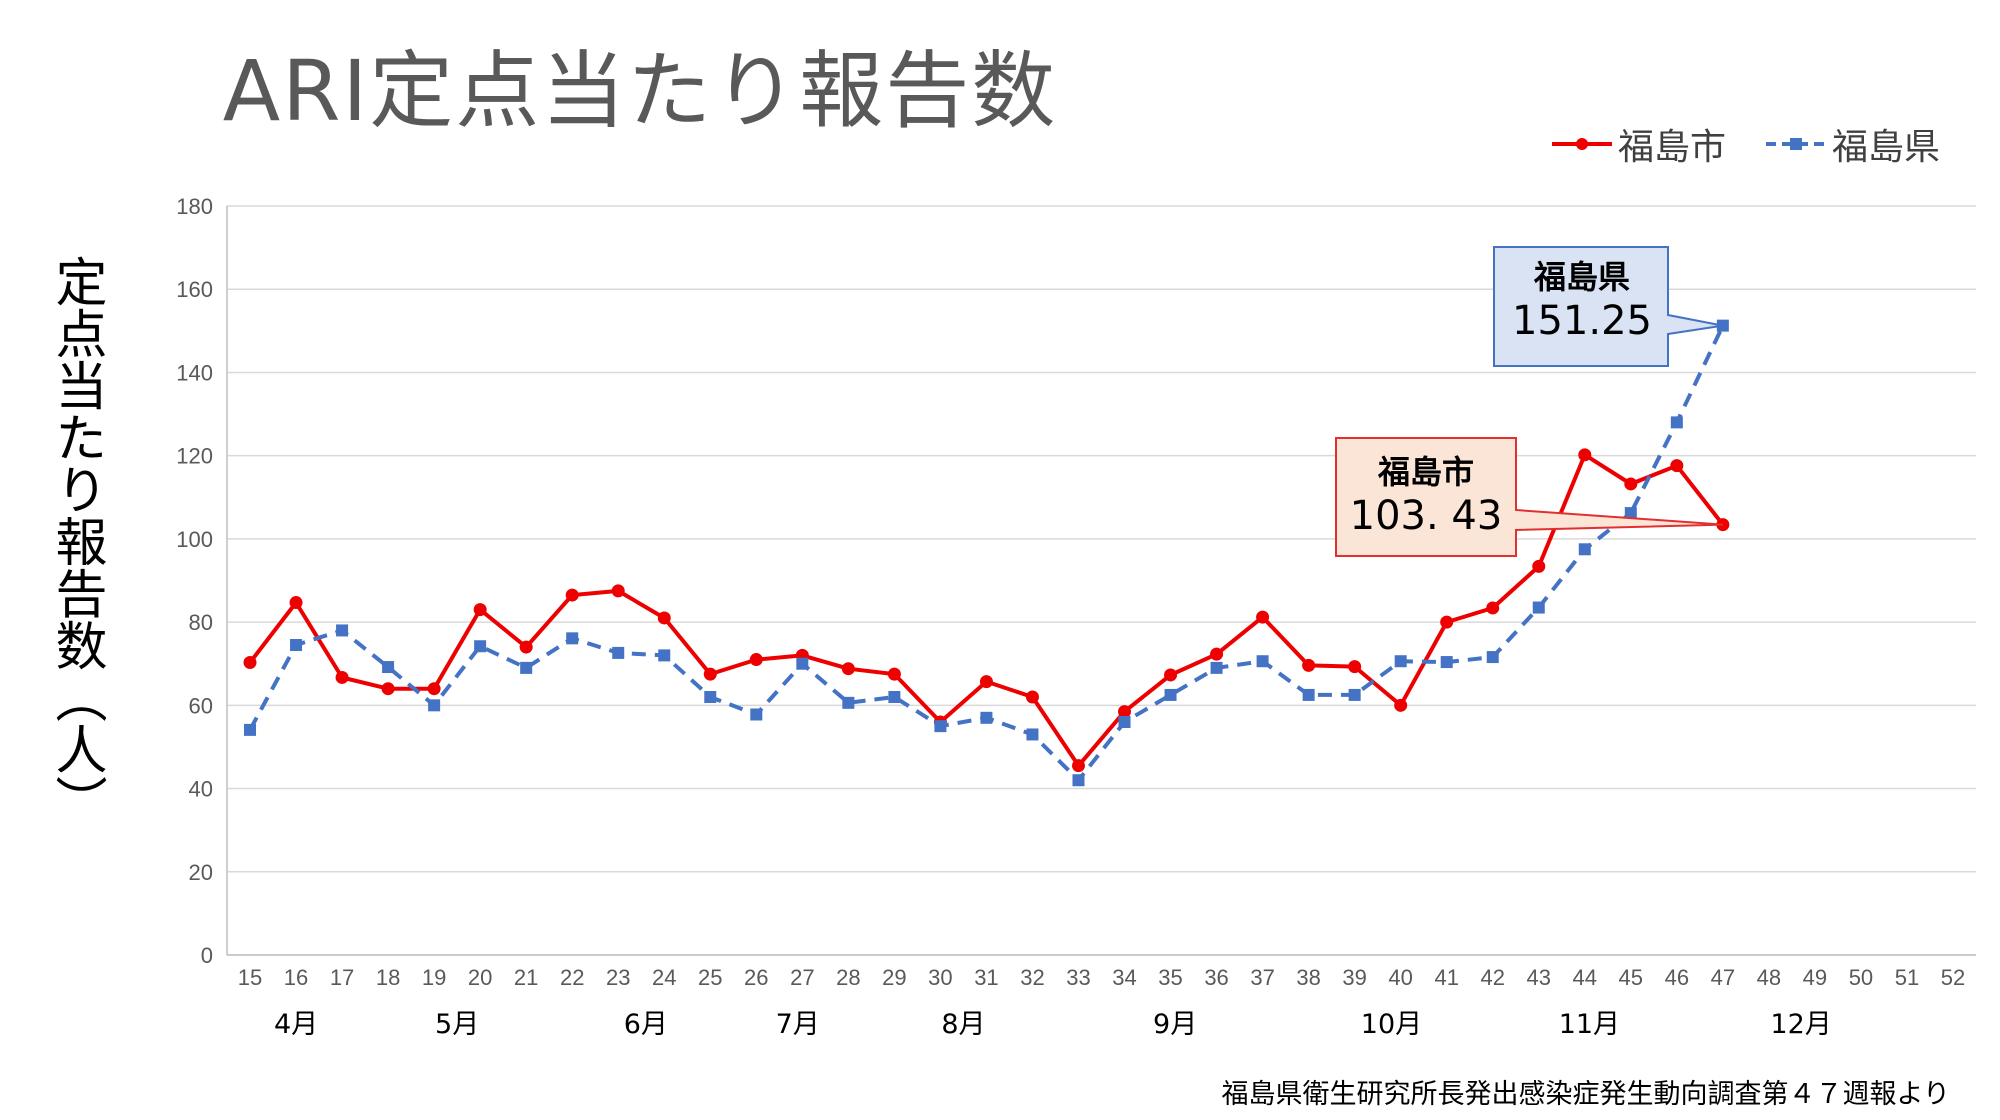 This screenshot has height=1120, width=2000. Describe the element at coordinates (1581, 144) in the screenshot. I see `legend-line-red-icon` at that location.